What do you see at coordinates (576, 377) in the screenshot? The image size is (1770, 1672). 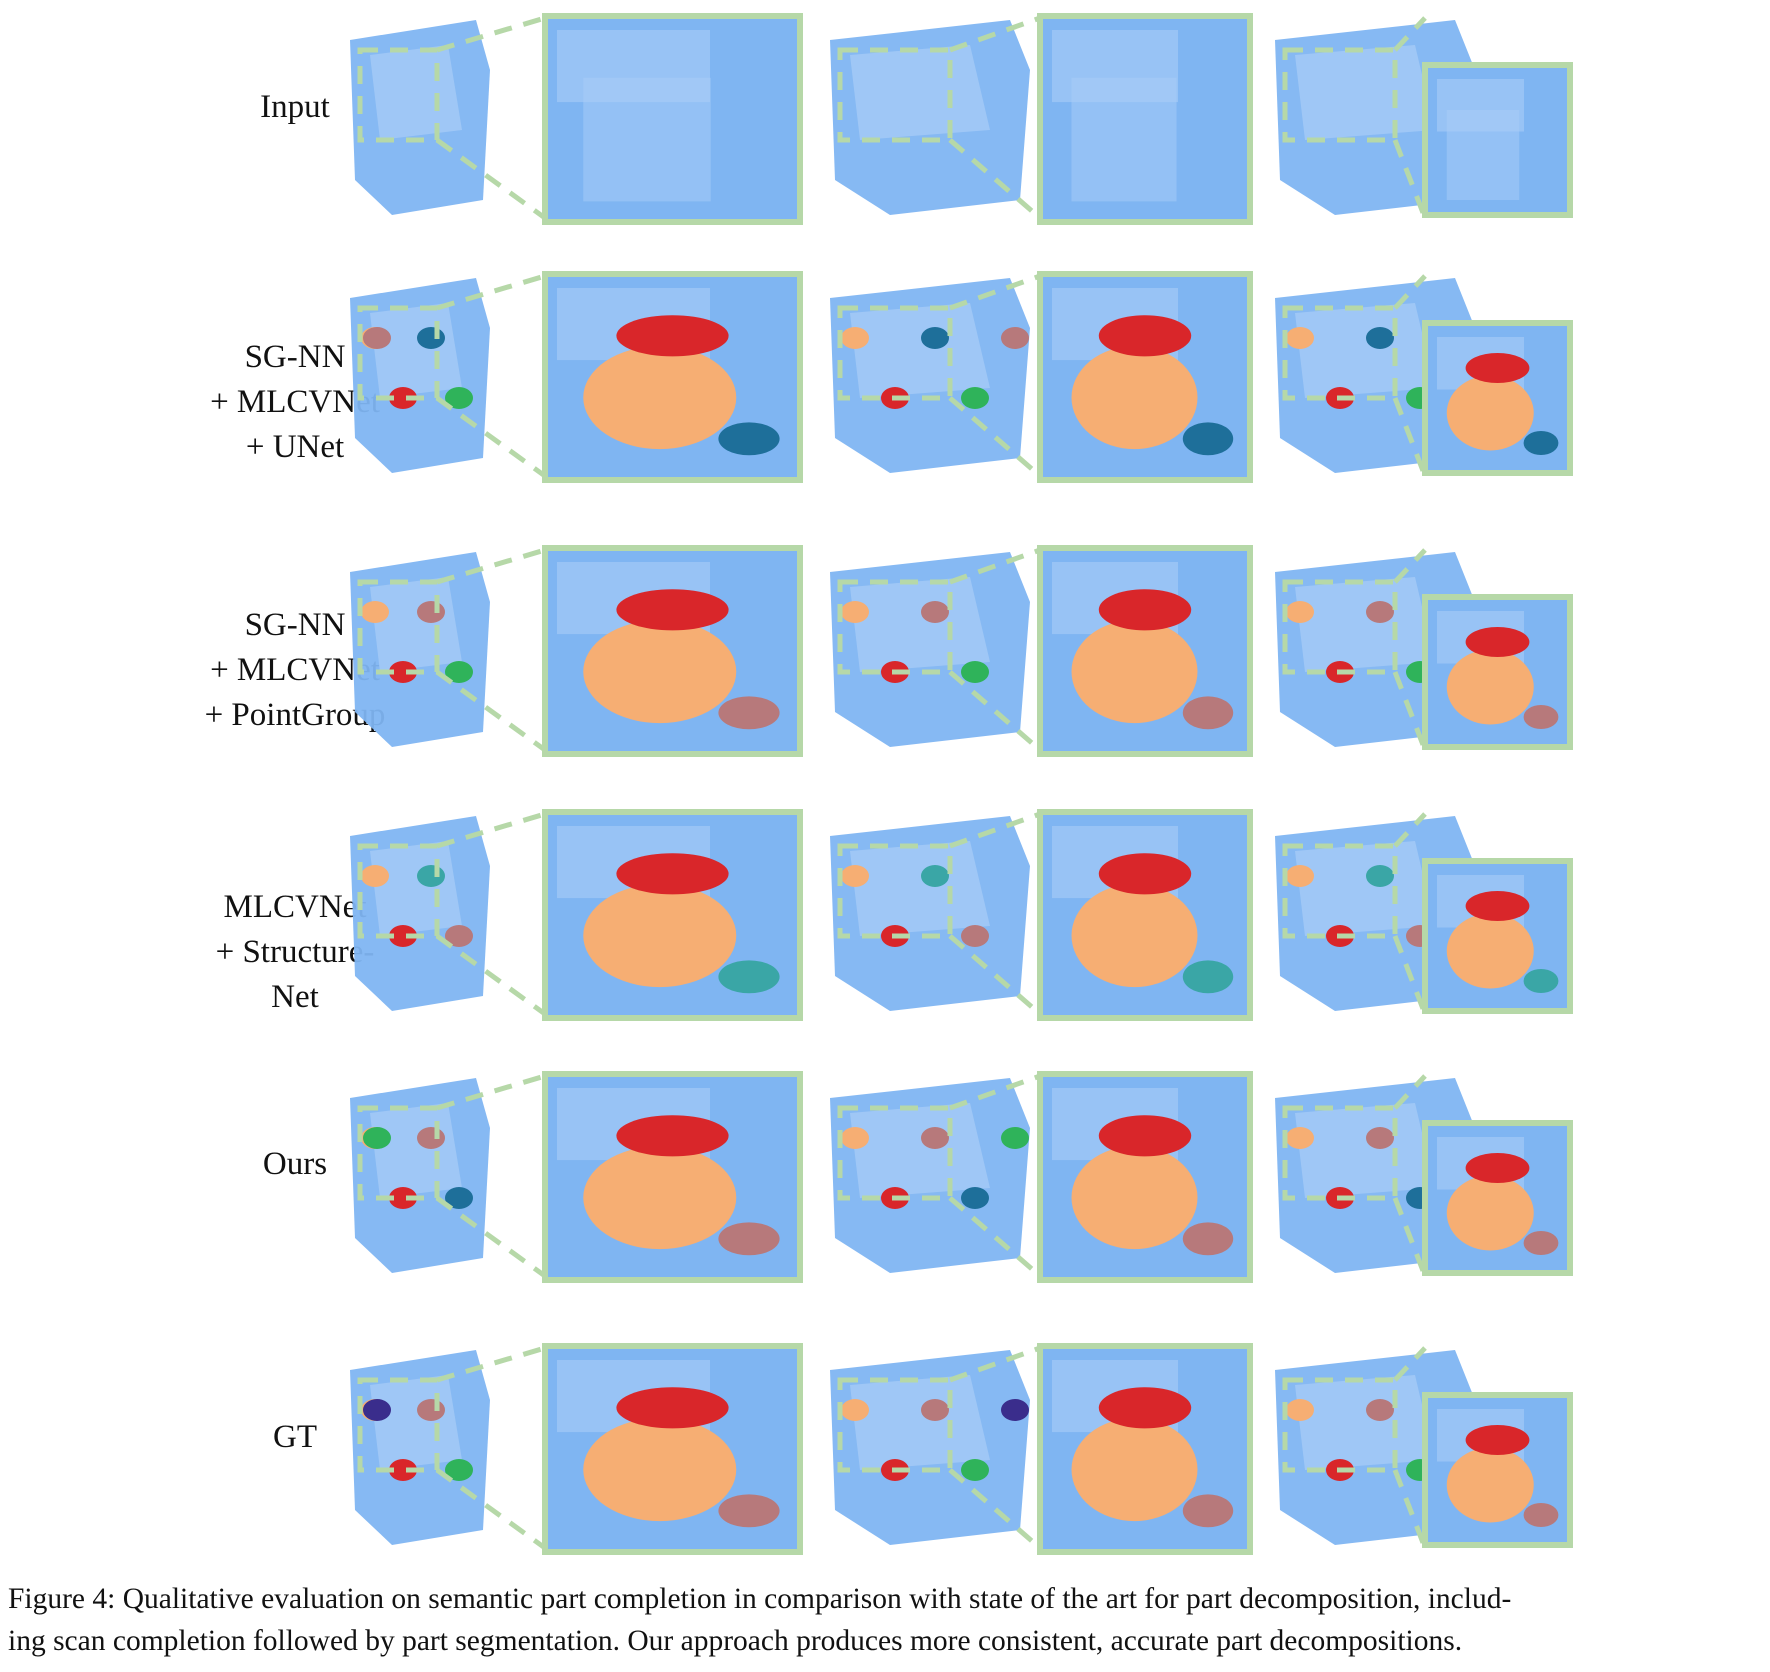 I see `scene-panel-1-sgnn-mlcvnet-unet` at bounding box center [576, 377].